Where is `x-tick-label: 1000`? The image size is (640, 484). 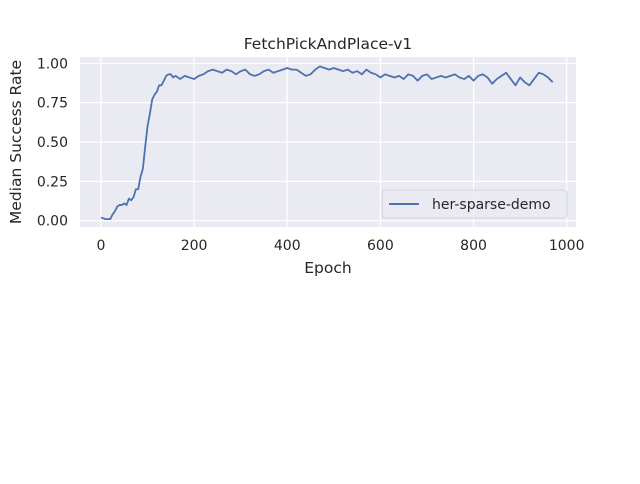
x-tick-label: 1000 is located at coordinates (567, 246).